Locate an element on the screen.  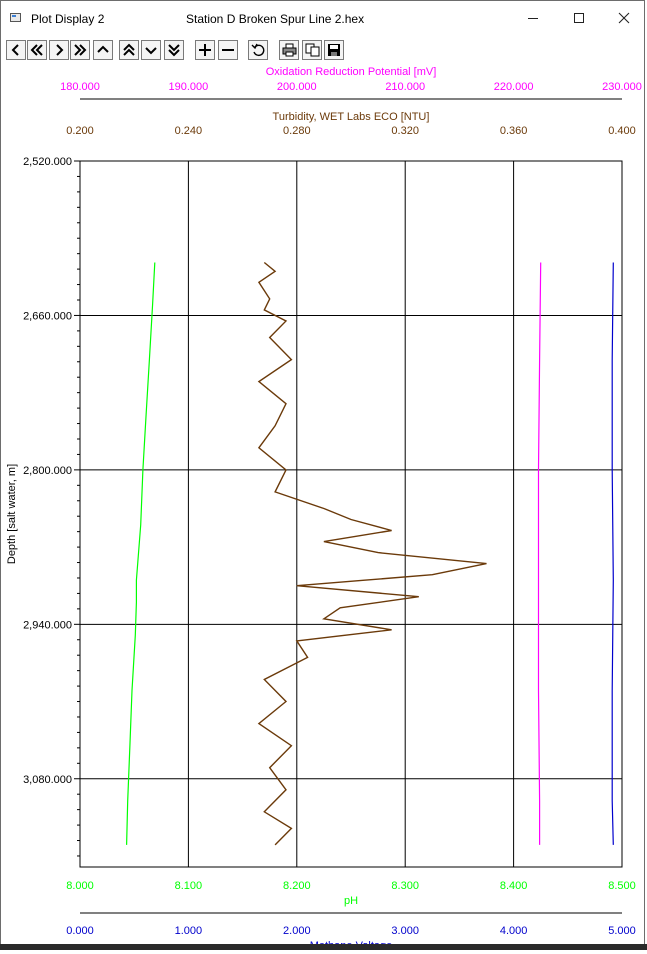
double-chevron-up-icon is located at coordinates (129, 49).